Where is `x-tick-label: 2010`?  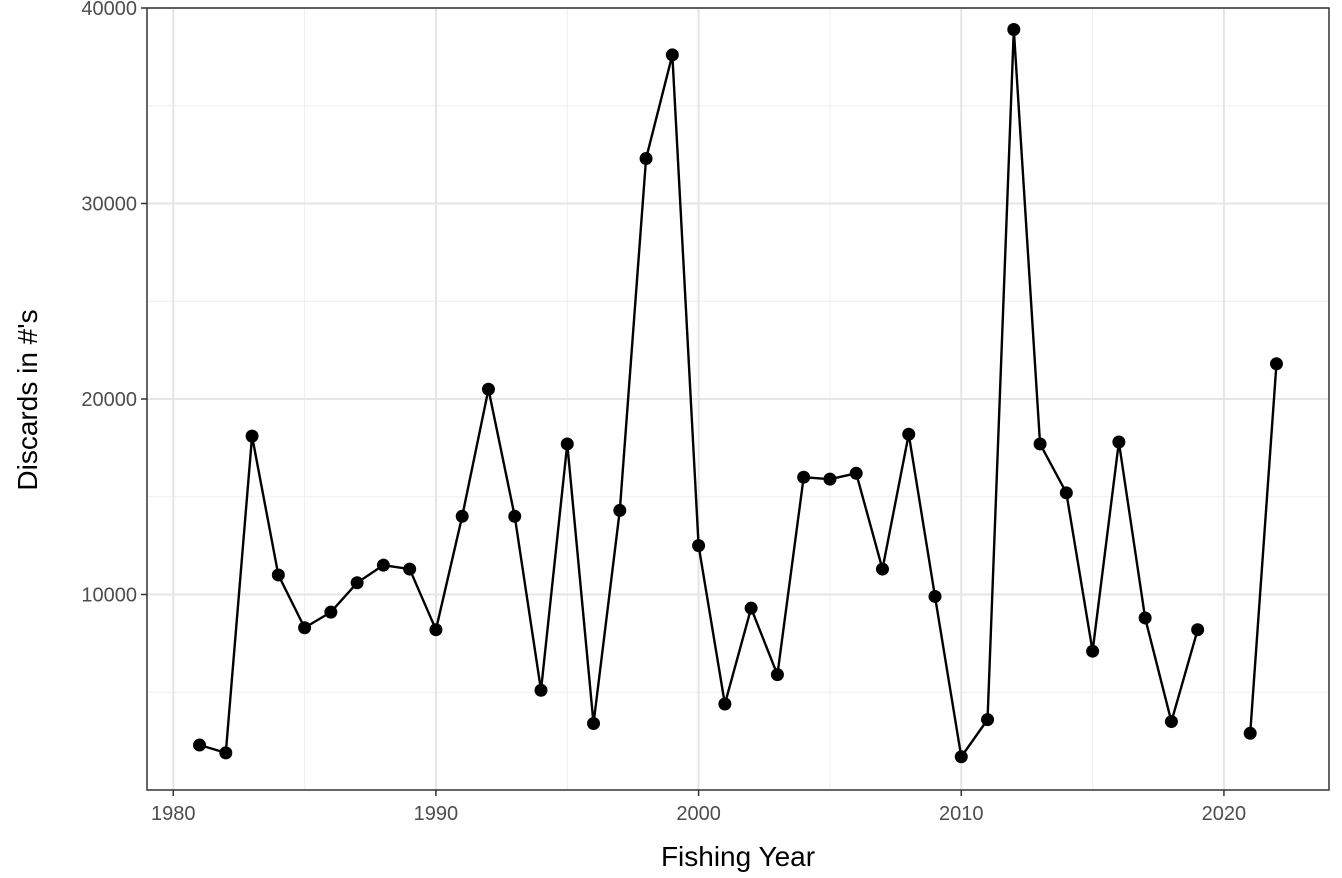
x-tick-label: 2010 is located at coordinates (961, 814).